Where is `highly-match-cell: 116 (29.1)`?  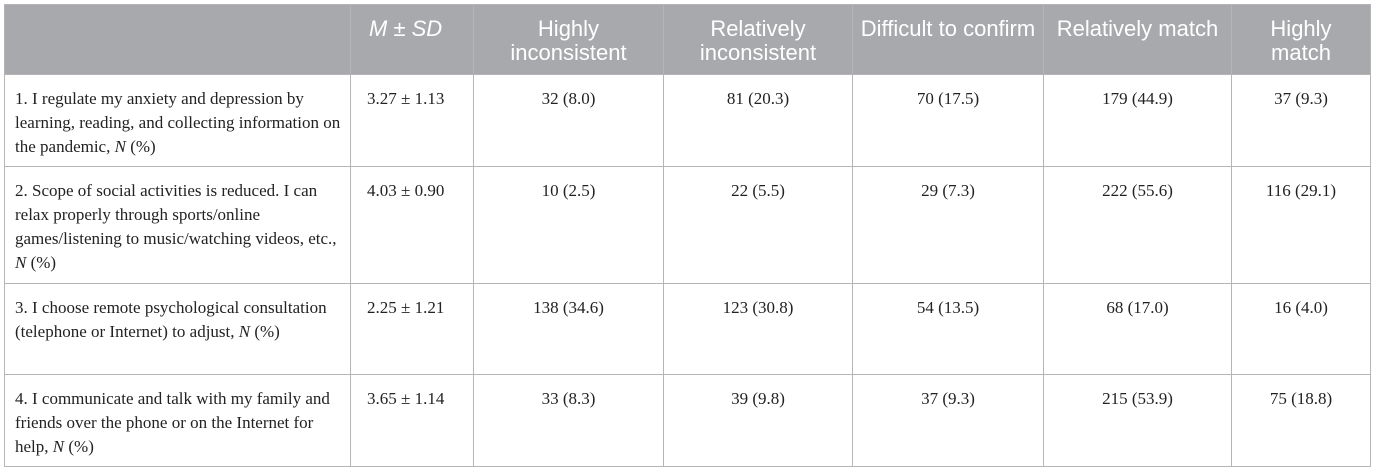
highly-match-cell: 116 (29.1) is located at coordinates (1301, 225).